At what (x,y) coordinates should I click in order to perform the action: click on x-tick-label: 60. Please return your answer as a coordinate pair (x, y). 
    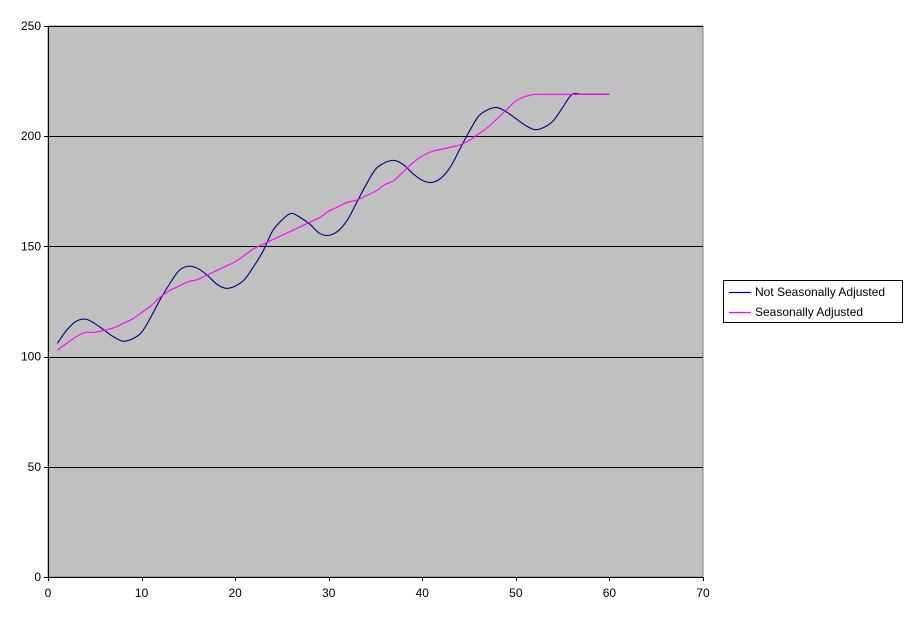
    Looking at the image, I should click on (610, 593).